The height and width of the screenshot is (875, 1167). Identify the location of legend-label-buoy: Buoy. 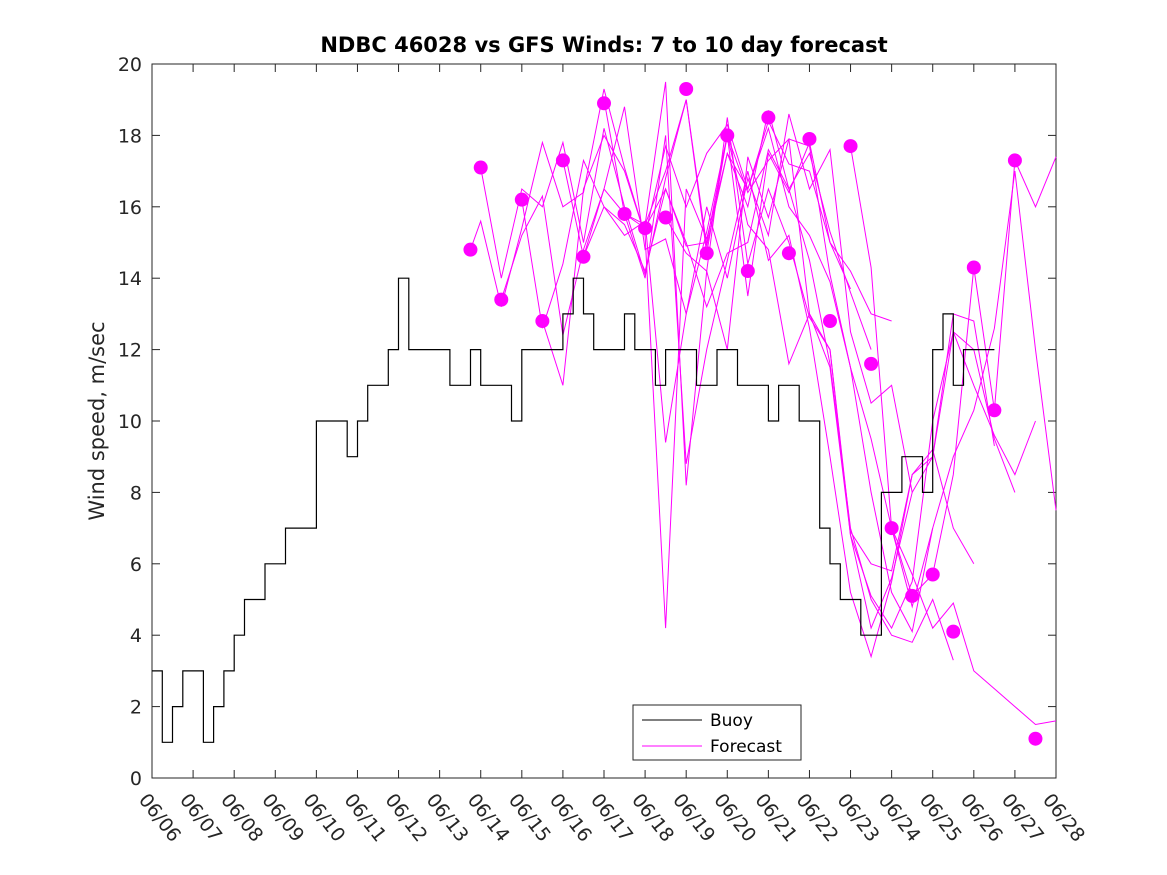
(731, 721).